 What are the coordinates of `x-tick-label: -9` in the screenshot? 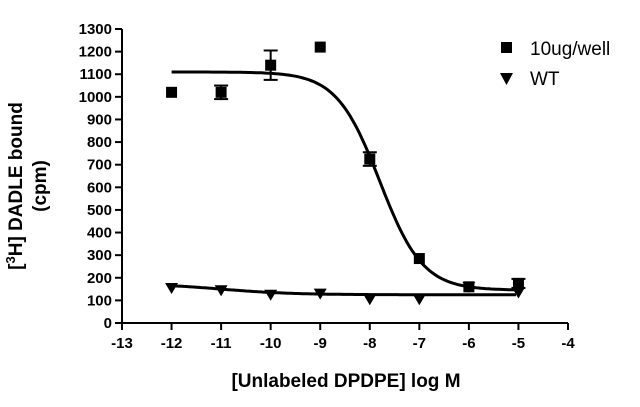 It's located at (320, 343).